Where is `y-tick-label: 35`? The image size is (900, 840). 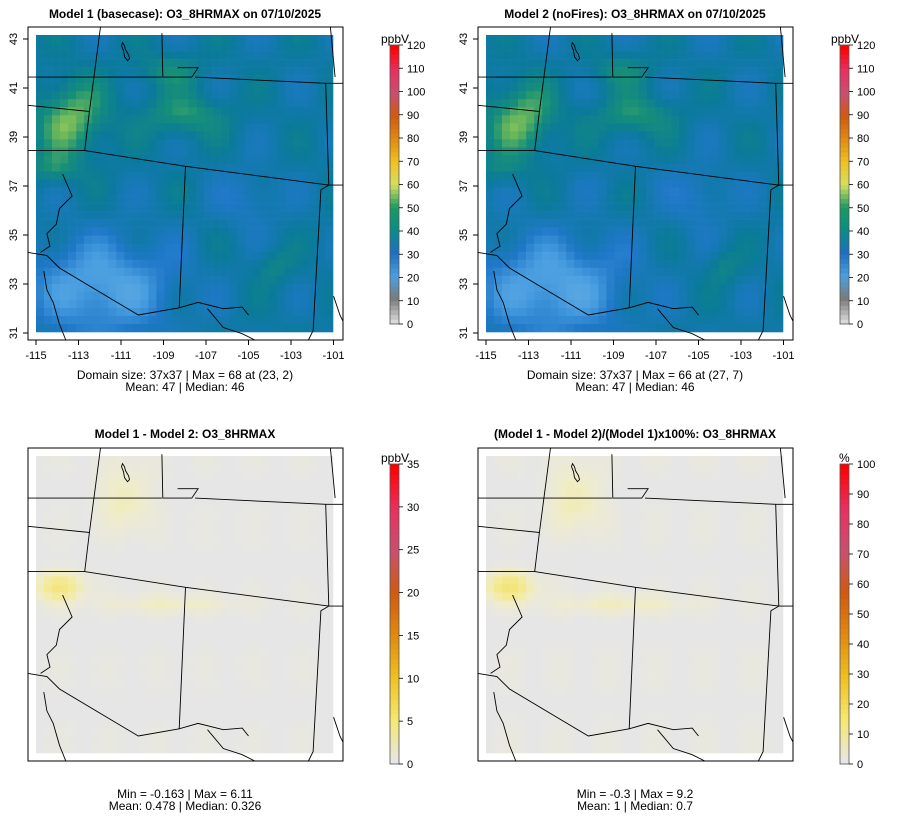
y-tick-label: 35 is located at coordinates (464, 235).